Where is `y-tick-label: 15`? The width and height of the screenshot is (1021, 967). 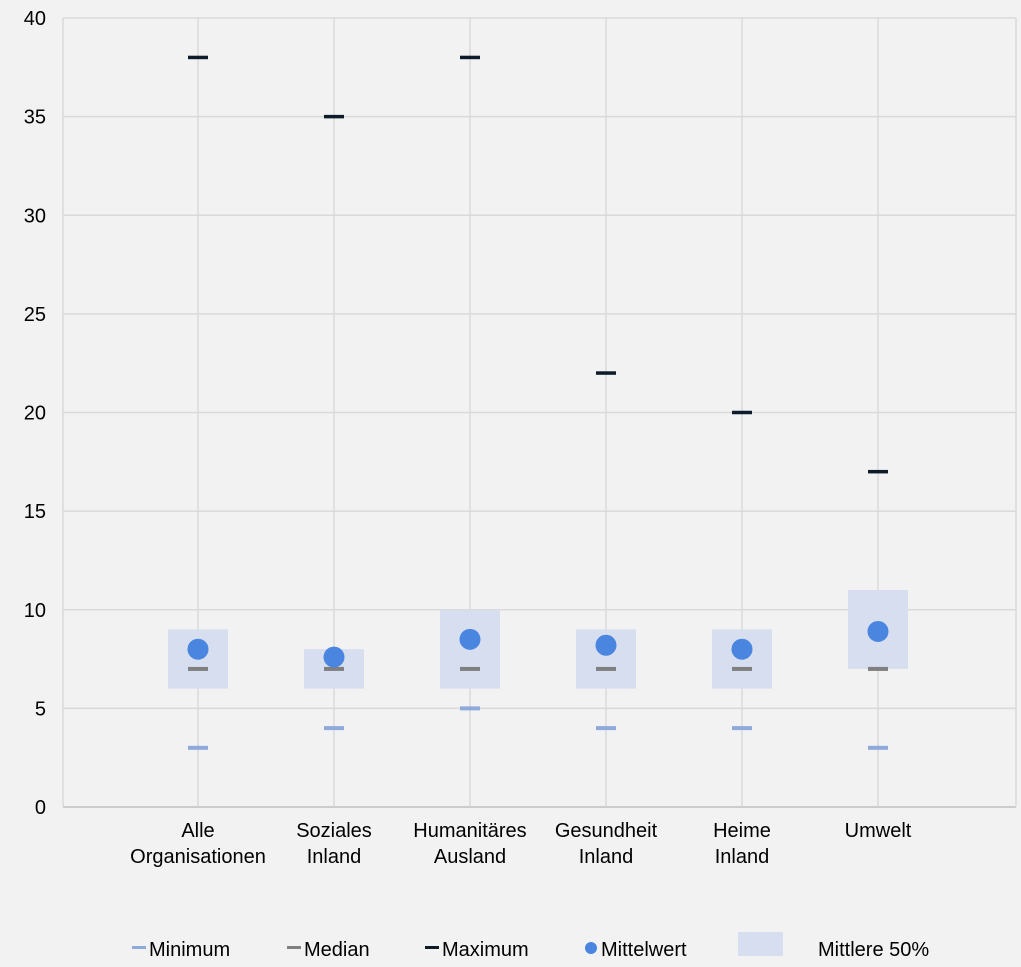
y-tick-label: 15 is located at coordinates (35, 512).